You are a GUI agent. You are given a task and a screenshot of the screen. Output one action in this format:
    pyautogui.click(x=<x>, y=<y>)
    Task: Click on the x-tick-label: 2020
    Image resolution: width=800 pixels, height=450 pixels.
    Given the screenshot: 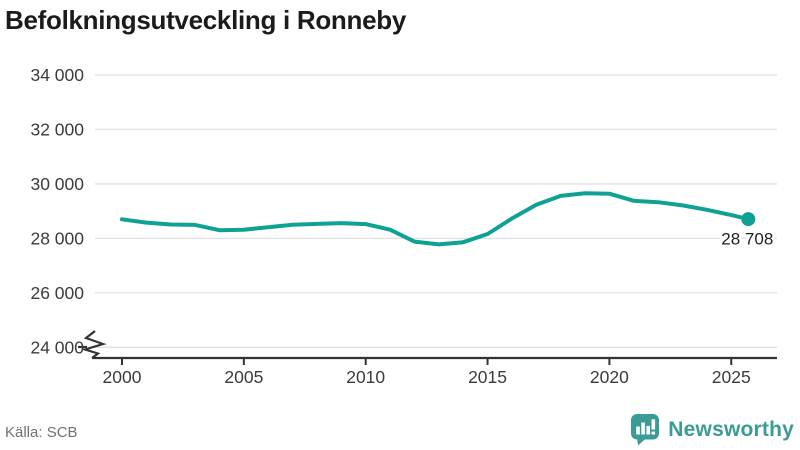 What is the action you would take?
    pyautogui.click(x=609, y=377)
    